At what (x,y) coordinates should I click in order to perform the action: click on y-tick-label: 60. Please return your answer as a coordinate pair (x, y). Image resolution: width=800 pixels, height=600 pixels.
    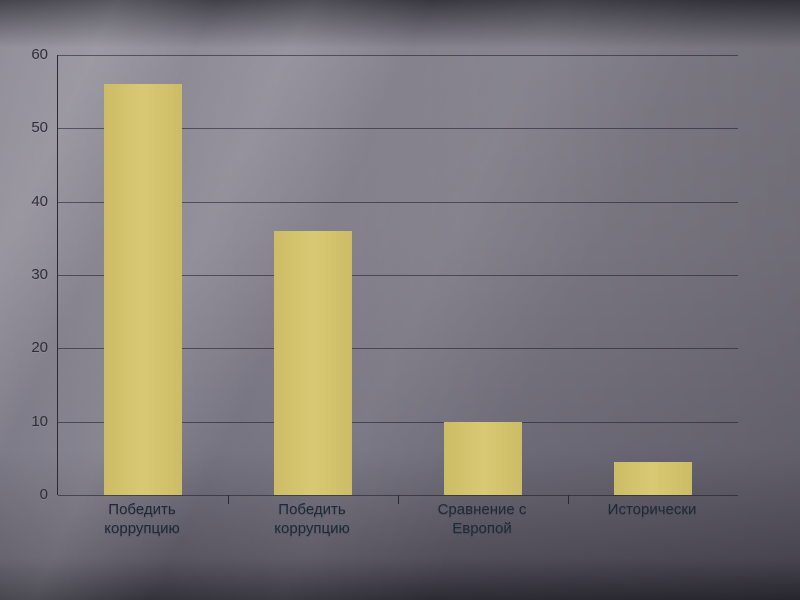
    Looking at the image, I should click on (39, 54).